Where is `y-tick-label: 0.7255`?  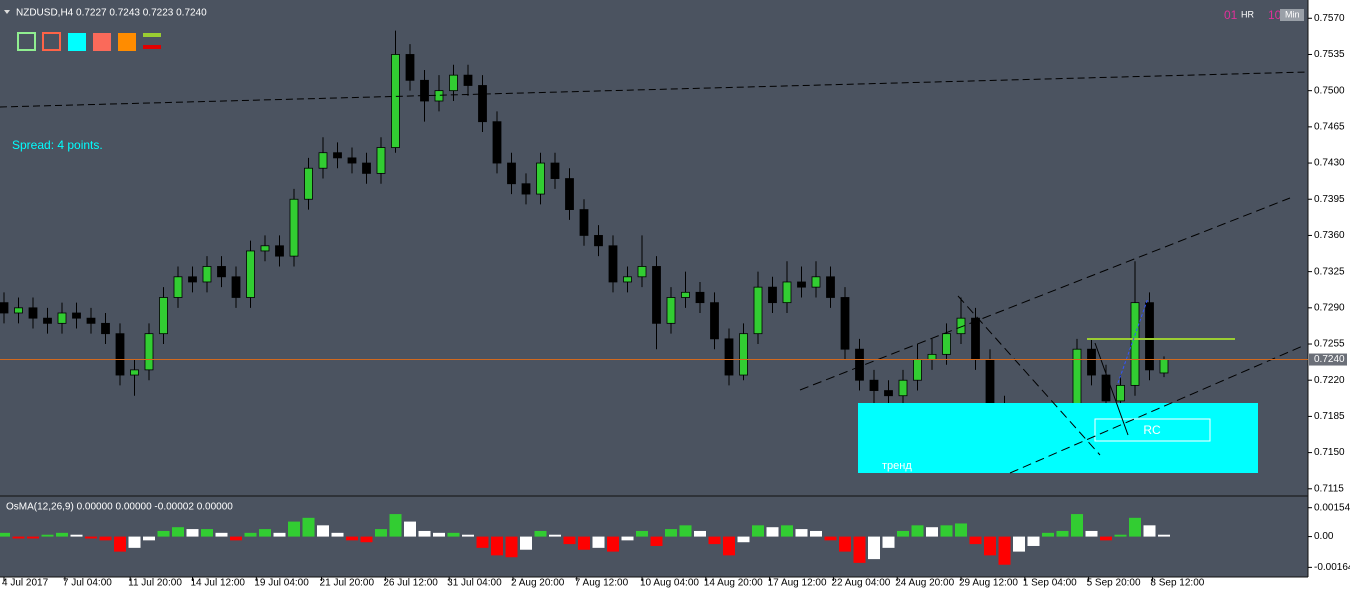 y-tick-label: 0.7255 is located at coordinates (1329, 344).